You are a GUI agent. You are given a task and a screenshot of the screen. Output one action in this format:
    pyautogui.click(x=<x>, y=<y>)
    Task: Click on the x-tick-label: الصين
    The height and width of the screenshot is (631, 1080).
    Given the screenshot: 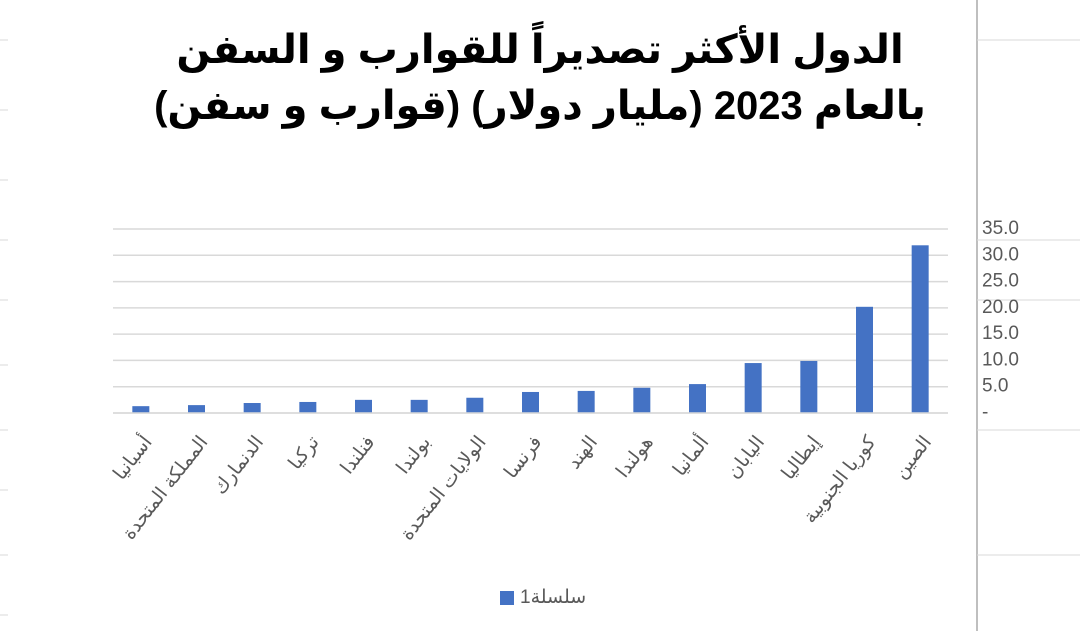 What is the action you would take?
    pyautogui.click(x=913, y=457)
    